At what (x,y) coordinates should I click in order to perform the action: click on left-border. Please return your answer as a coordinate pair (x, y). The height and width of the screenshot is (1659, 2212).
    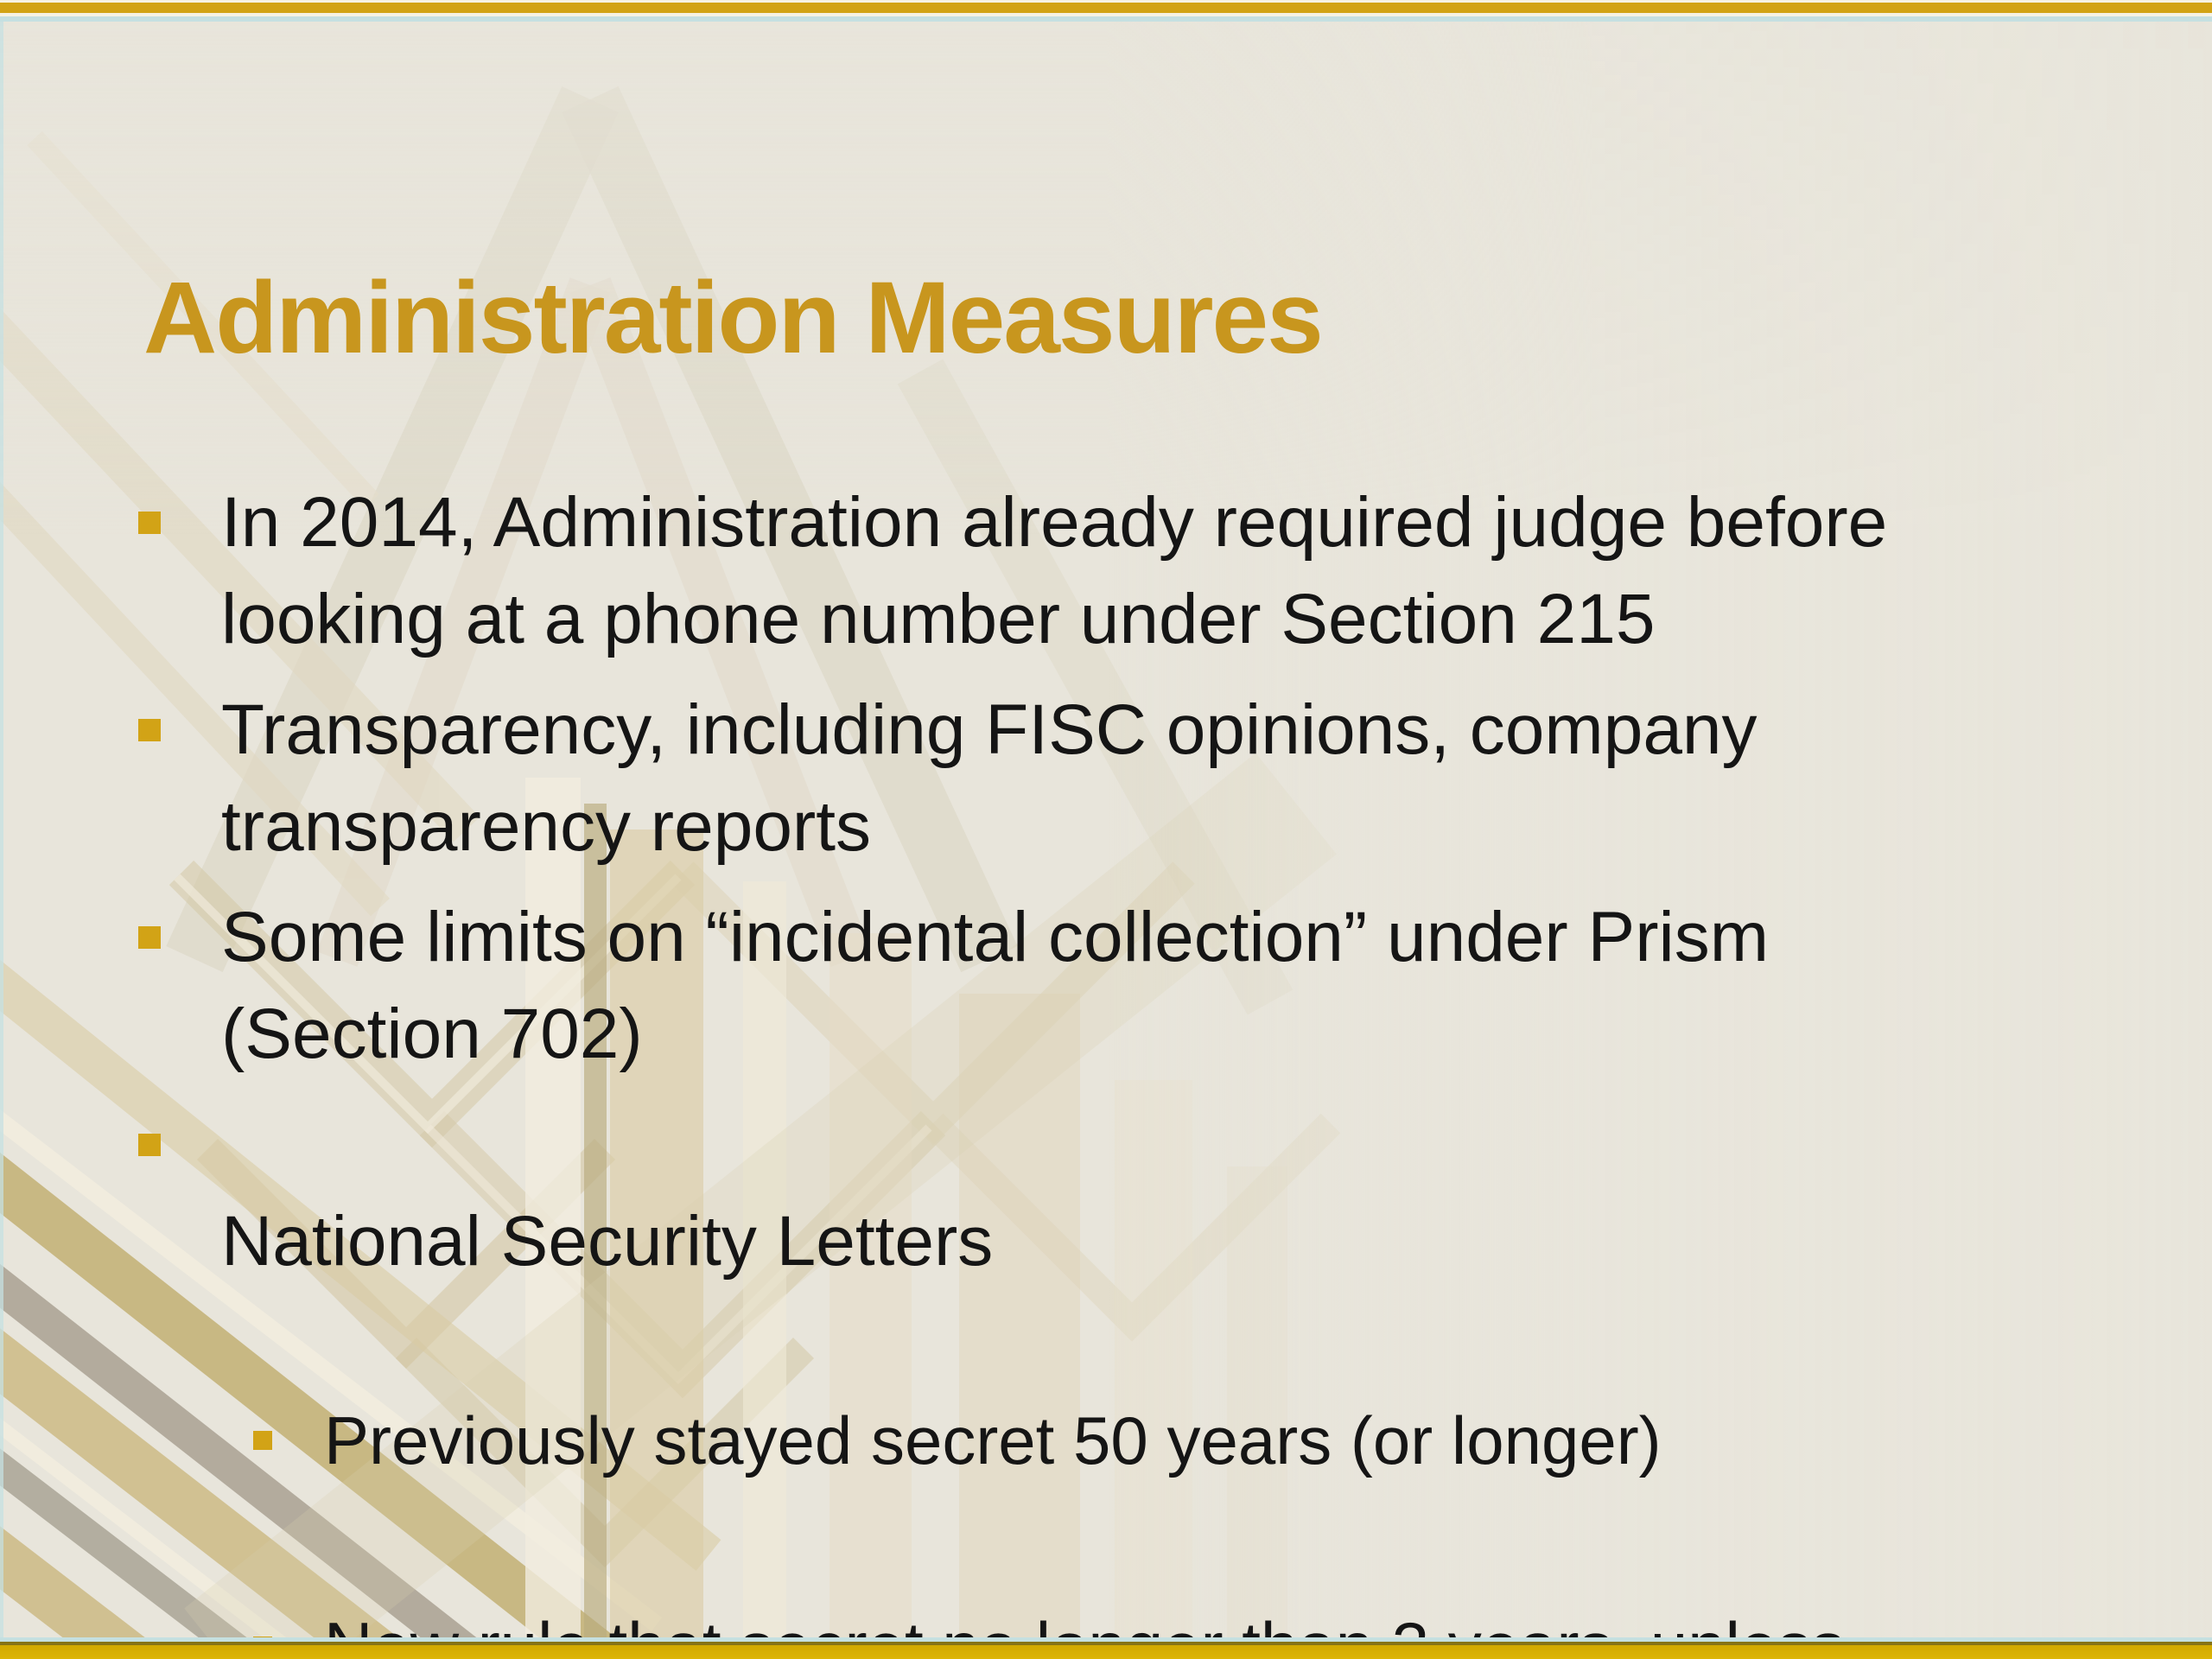
    Looking at the image, I should click on (1, 829).